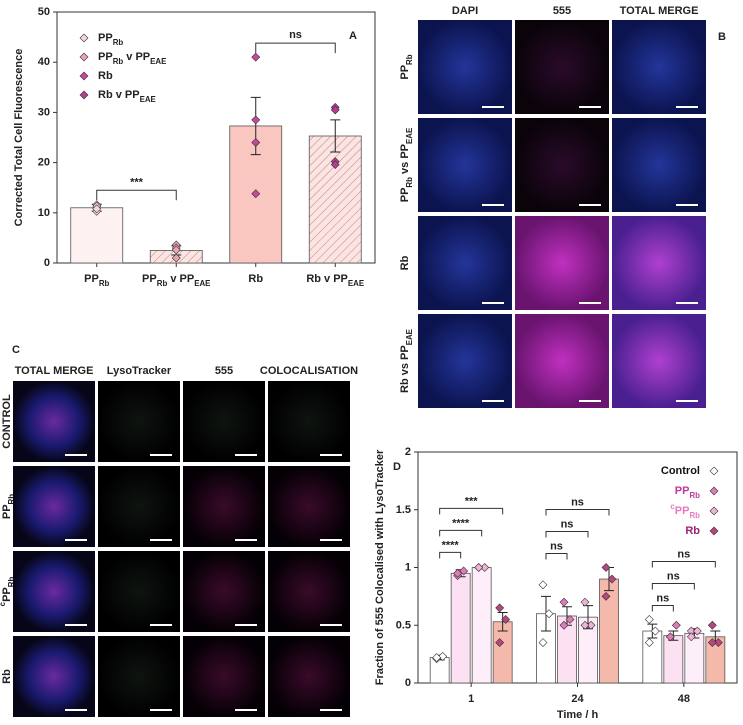 This screenshot has height=725, width=743. Describe the element at coordinates (403, 625) in the screenshot. I see `y-tick-label: 0.5` at that location.